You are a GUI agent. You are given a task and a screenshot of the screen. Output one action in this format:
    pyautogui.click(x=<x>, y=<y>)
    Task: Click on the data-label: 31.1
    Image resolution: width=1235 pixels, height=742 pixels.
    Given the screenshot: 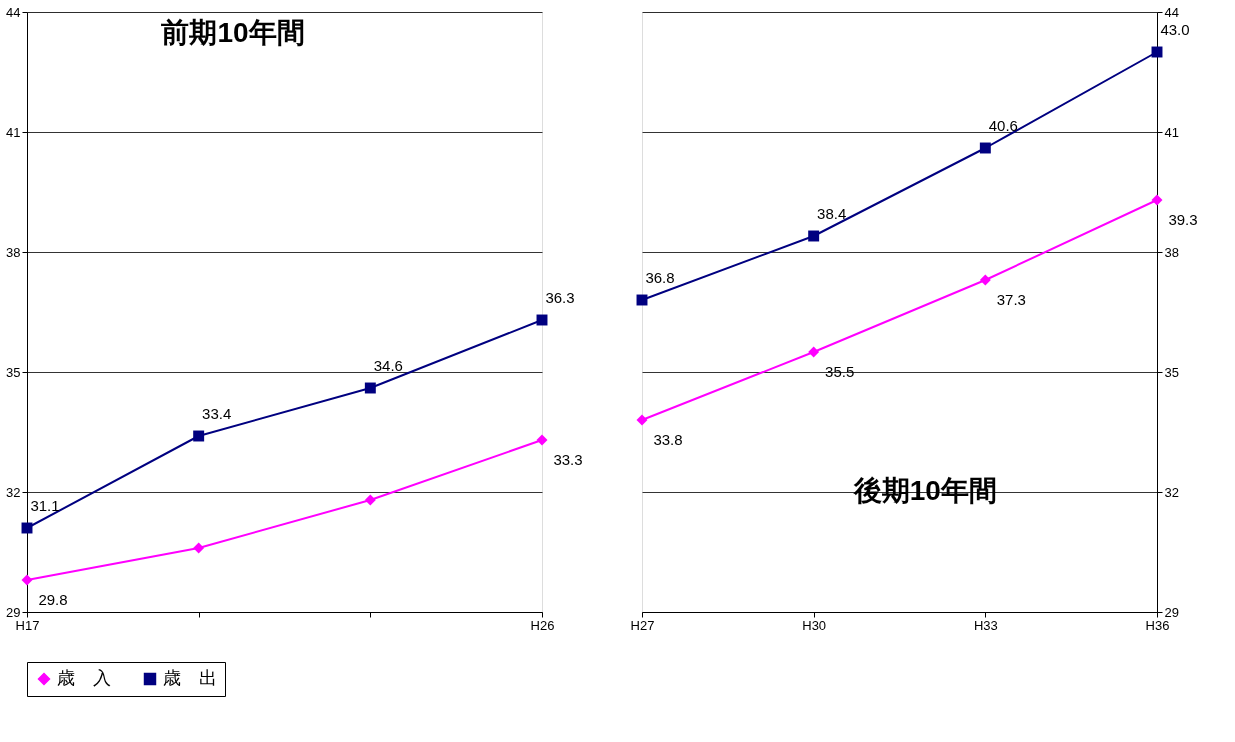 What is the action you would take?
    pyautogui.click(x=45, y=505)
    